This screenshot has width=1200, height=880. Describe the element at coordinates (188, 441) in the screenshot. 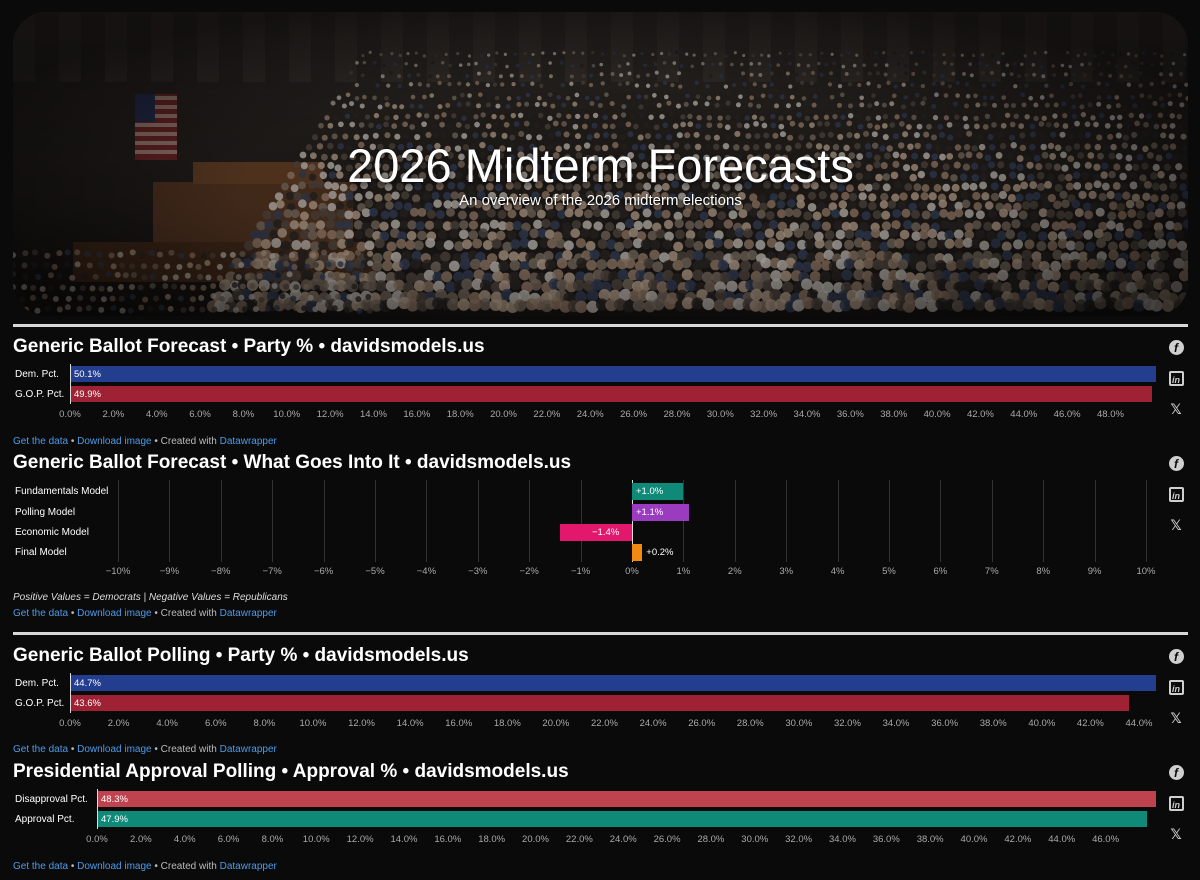

I see `created-with-text: Created with` at that location.